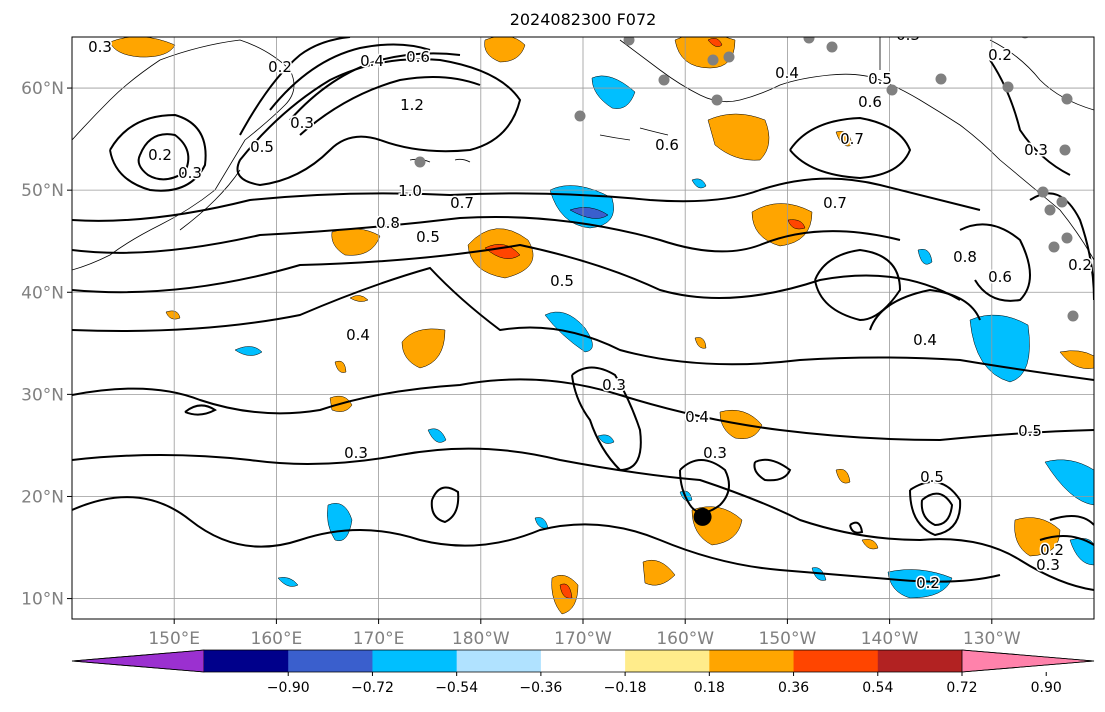 This screenshot has width=1105, height=712. Describe the element at coordinates (42, 89) in the screenshot. I see `lat-tick-label: 60°N` at that location.